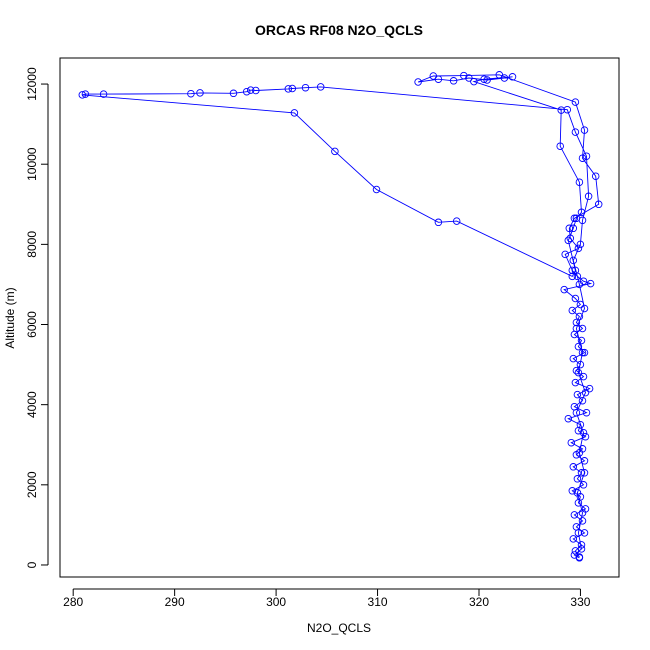 The image size is (650, 650). What do you see at coordinates (32, 484) in the screenshot?
I see `y-tick-label: 2000` at bounding box center [32, 484].